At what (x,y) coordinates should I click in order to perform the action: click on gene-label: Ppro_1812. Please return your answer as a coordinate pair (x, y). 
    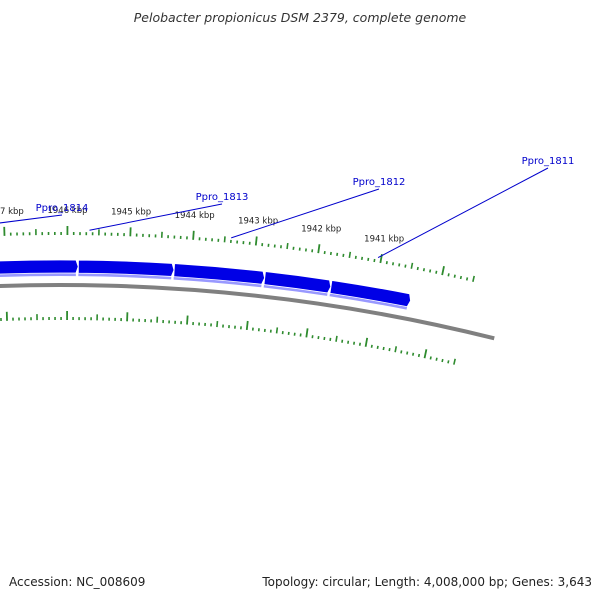
    Looking at the image, I should click on (379, 182).